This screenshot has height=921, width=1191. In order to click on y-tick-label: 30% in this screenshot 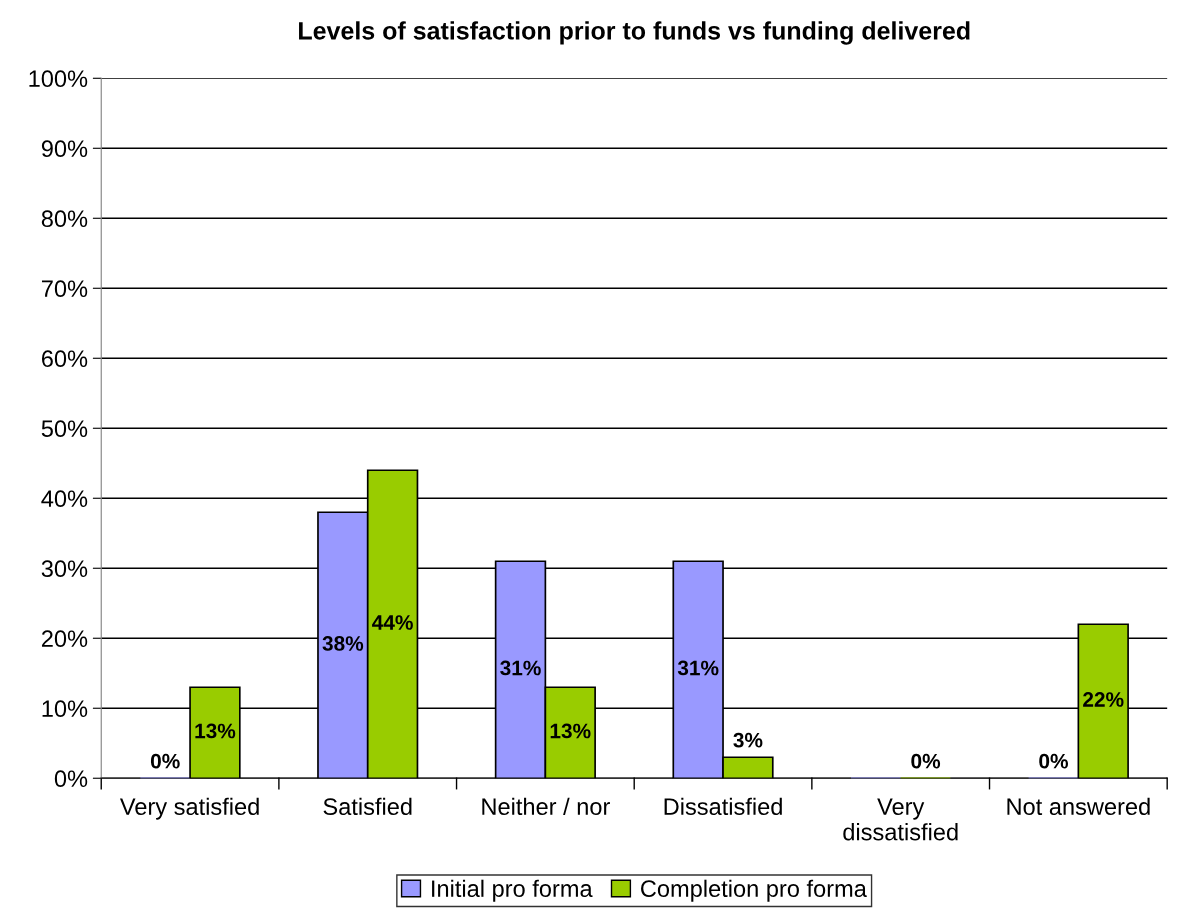, I will do `click(64, 569)`.